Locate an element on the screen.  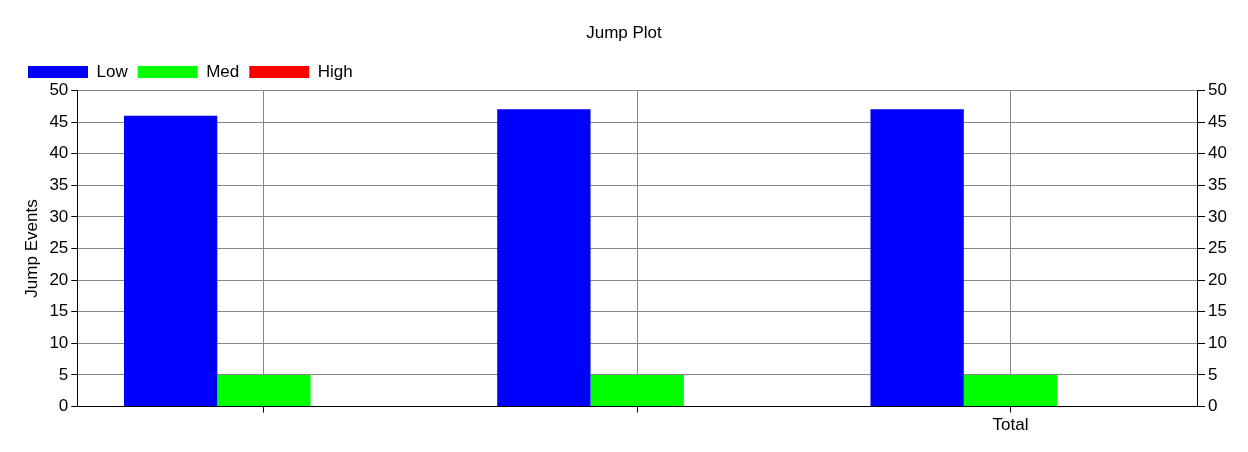
y2-tick-label: 5 is located at coordinates (1213, 374).